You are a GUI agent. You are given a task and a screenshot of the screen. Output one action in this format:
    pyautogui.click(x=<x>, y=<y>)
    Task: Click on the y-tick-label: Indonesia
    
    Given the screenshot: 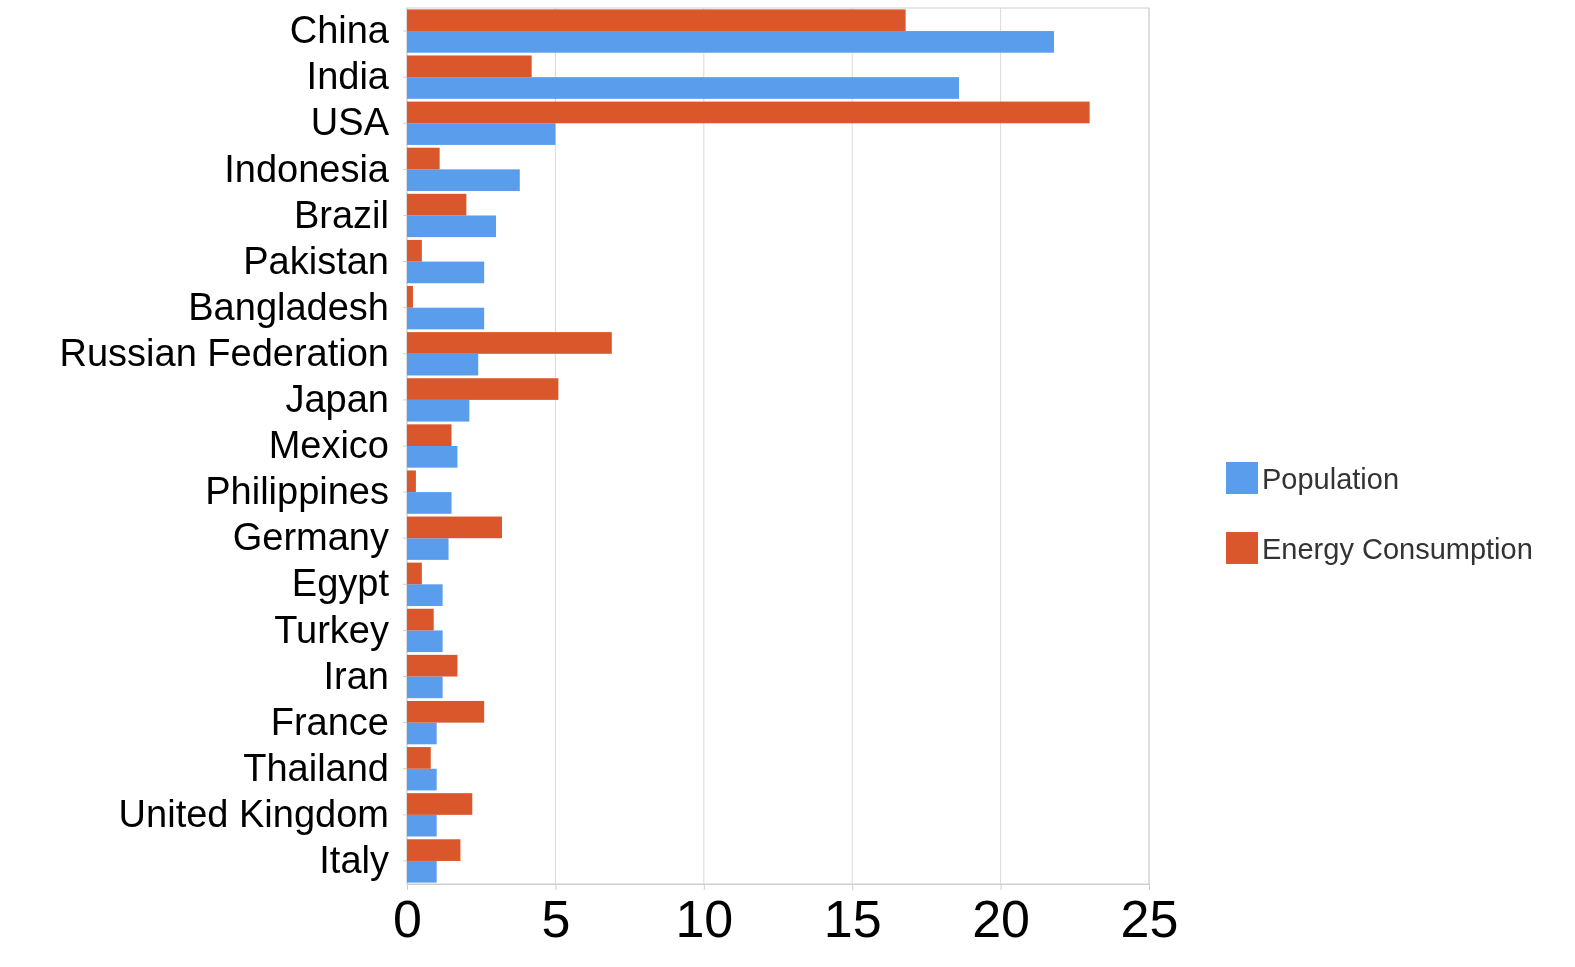 What is the action you would take?
    pyautogui.click(x=307, y=168)
    